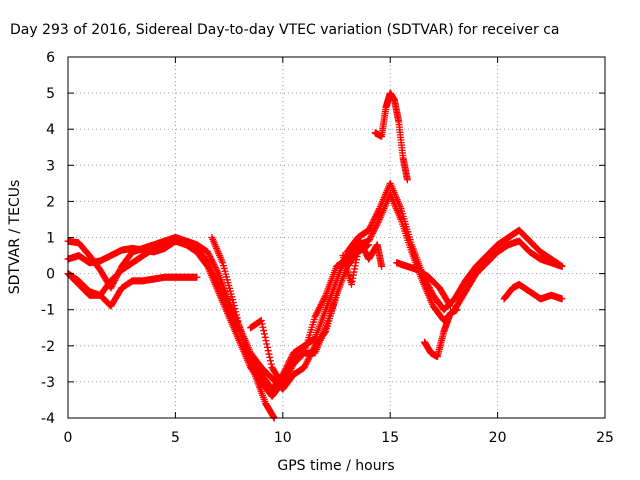 The image size is (640, 480). I want to click on y-tick-label: 1, so click(50, 239).